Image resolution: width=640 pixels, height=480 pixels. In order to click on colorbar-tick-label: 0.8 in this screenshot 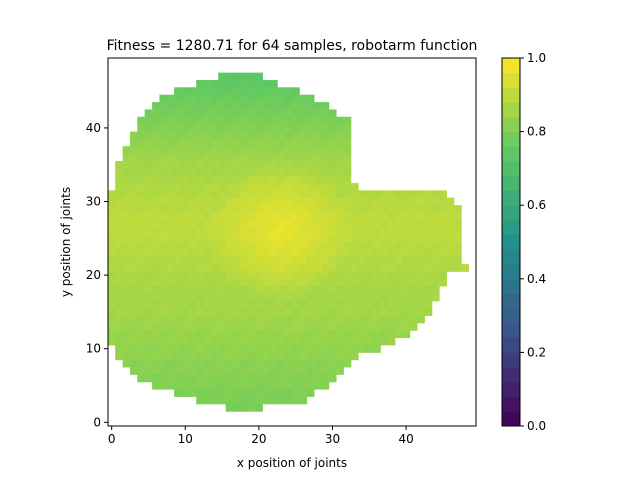, I will do `click(536, 132)`.